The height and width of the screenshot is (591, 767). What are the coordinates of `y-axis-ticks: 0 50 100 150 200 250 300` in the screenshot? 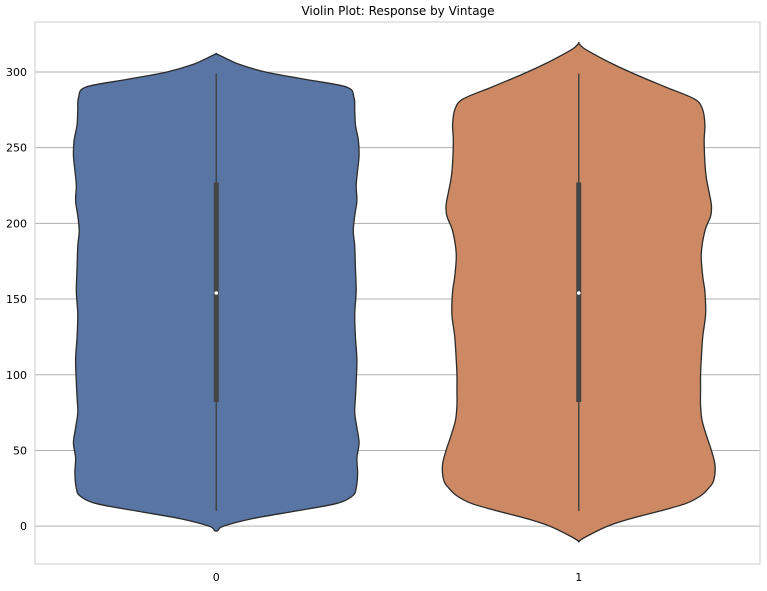 It's located at (16, 299).